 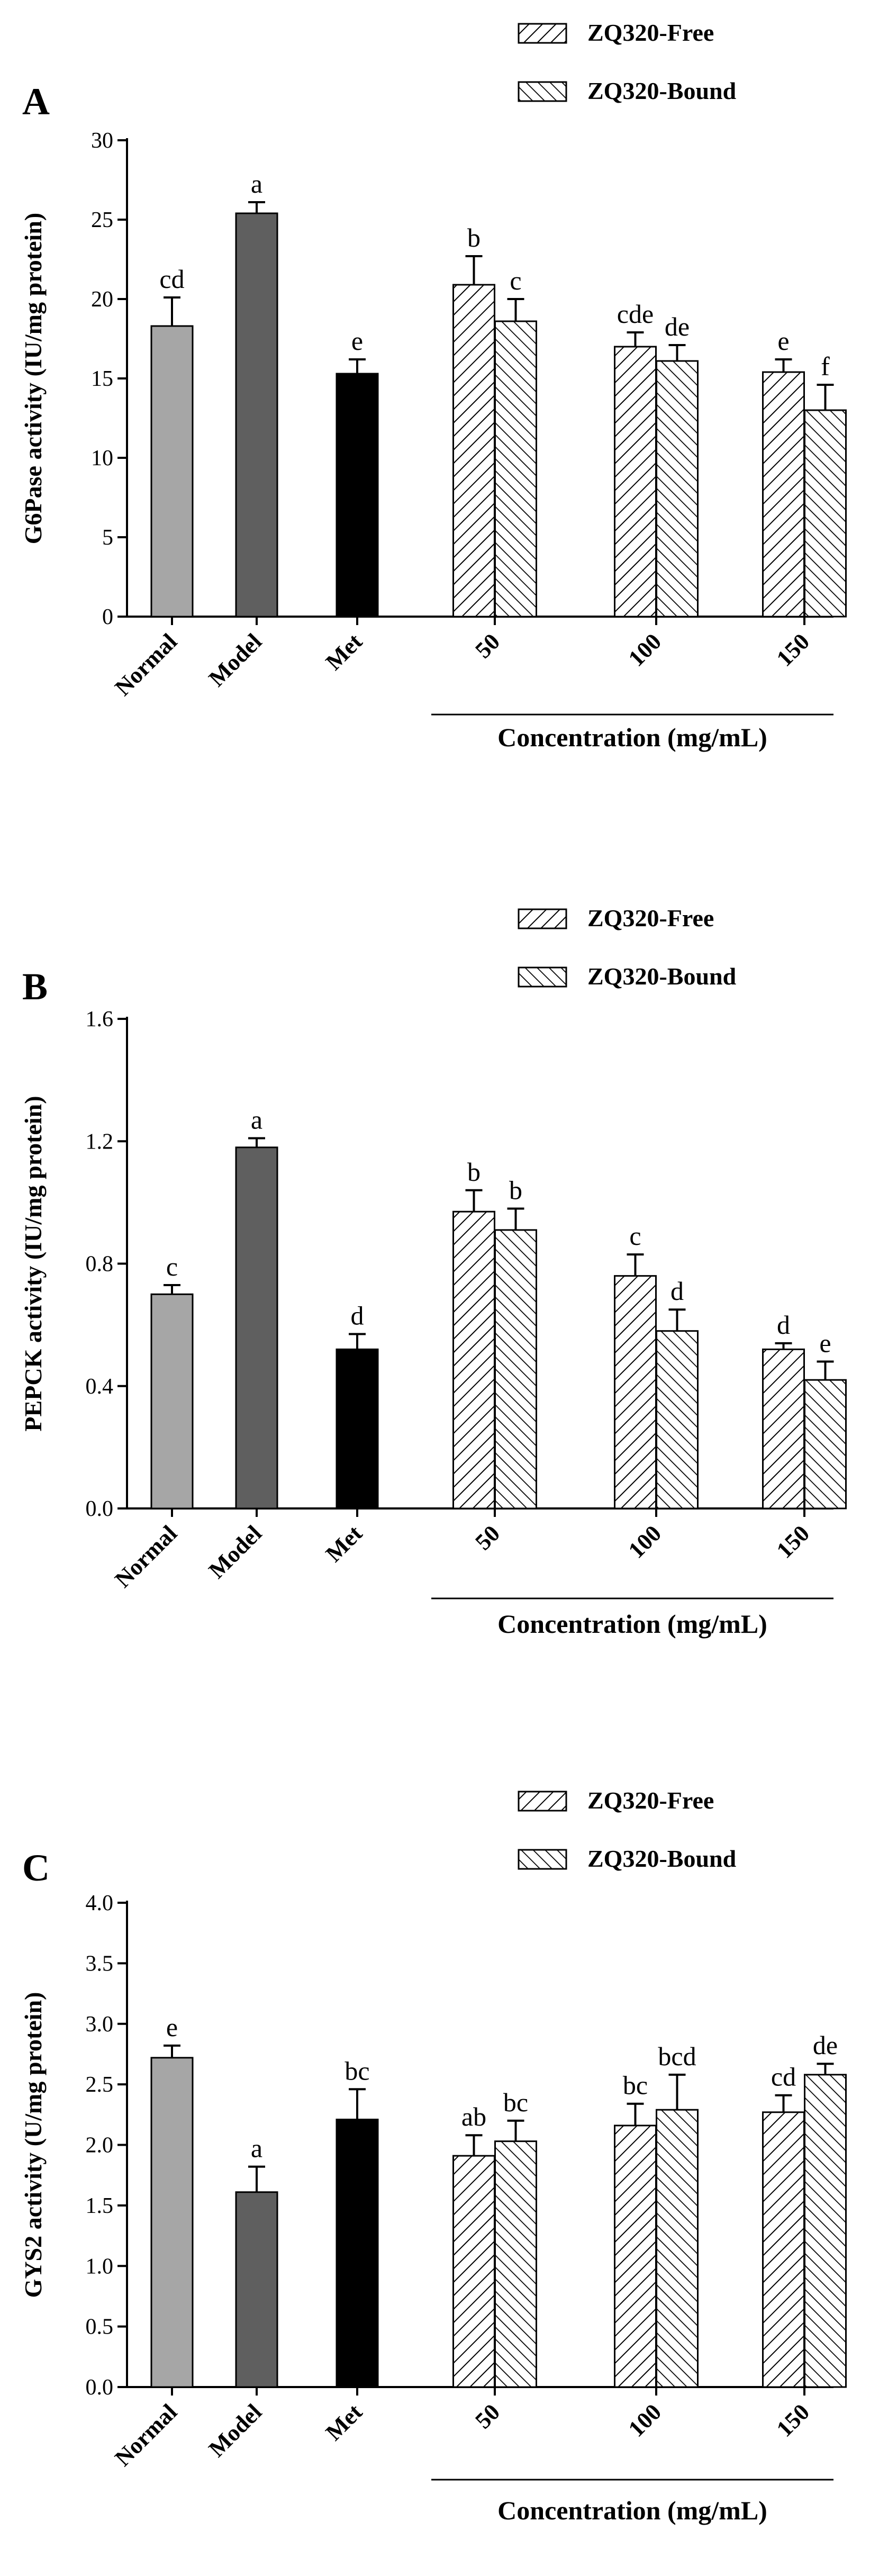 What do you see at coordinates (100, 2024) in the screenshot?
I see `y-tick-label: 3.0` at bounding box center [100, 2024].